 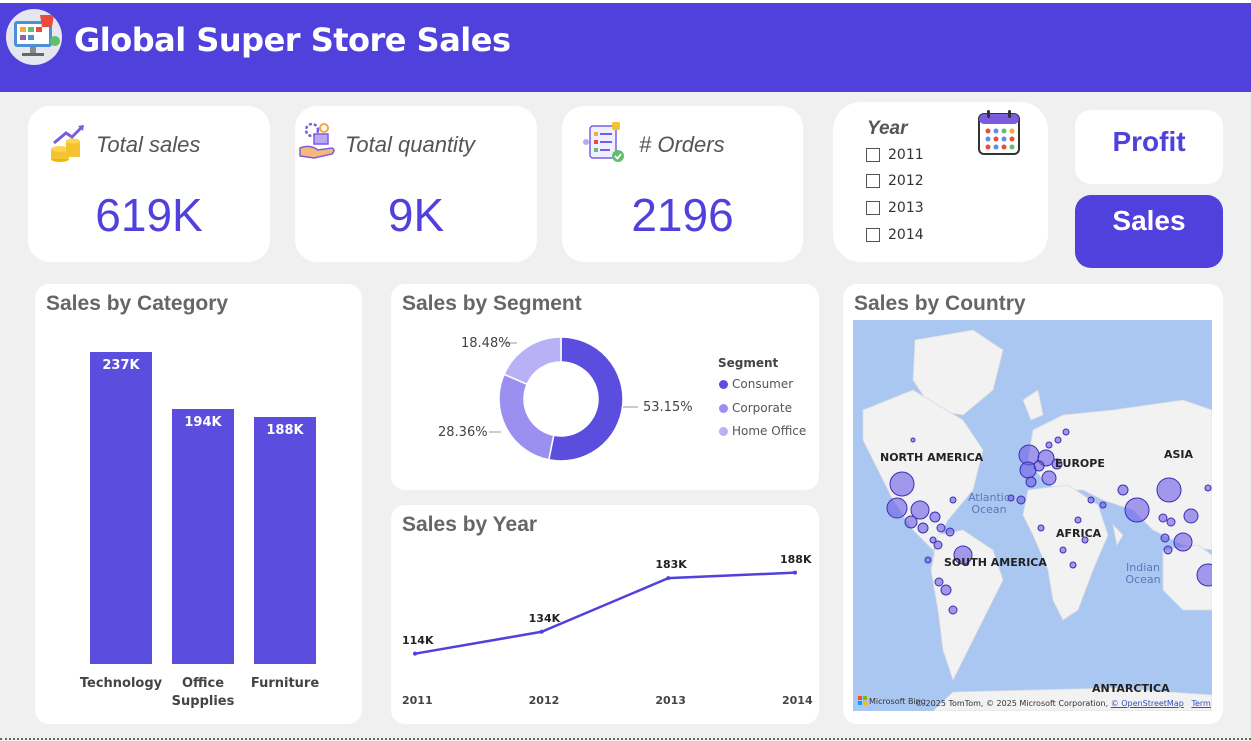 What do you see at coordinates (68, 144) in the screenshot?
I see `coins-growth-icon` at bounding box center [68, 144].